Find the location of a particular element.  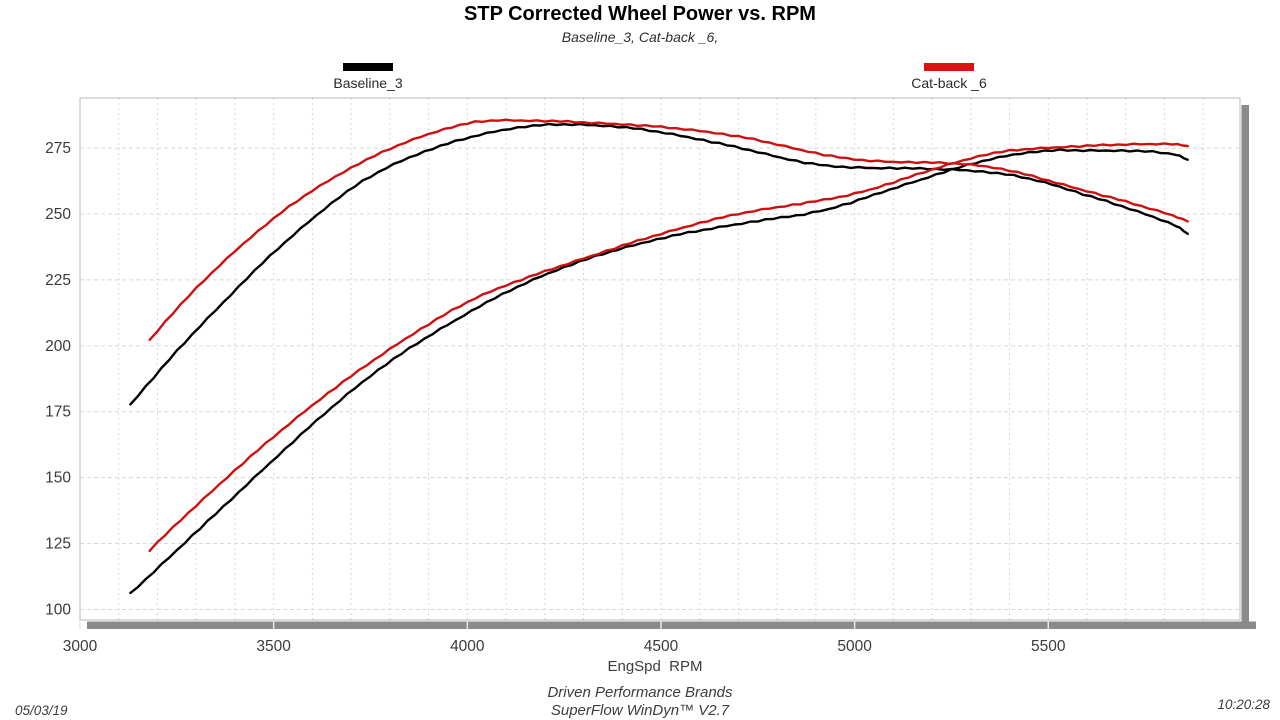

footer-software: SuperFlow WinDyn™ V2.7 is located at coordinates (640, 710).